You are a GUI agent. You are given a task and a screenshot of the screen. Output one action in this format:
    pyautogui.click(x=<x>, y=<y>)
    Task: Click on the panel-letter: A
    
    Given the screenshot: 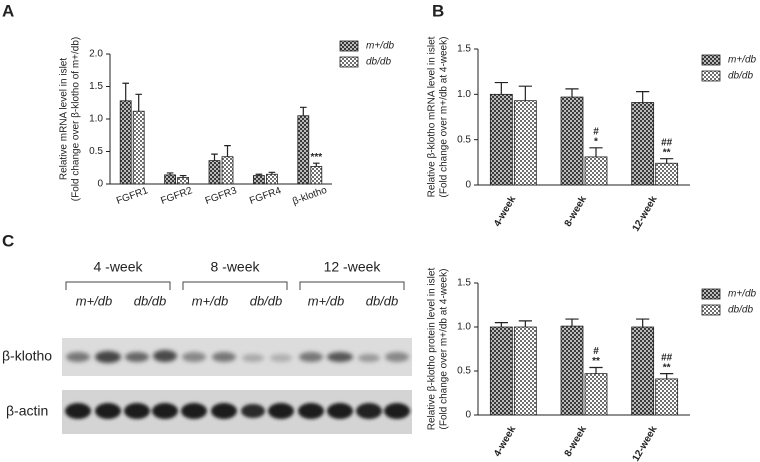 What is the action you would take?
    pyautogui.click(x=8, y=10)
    